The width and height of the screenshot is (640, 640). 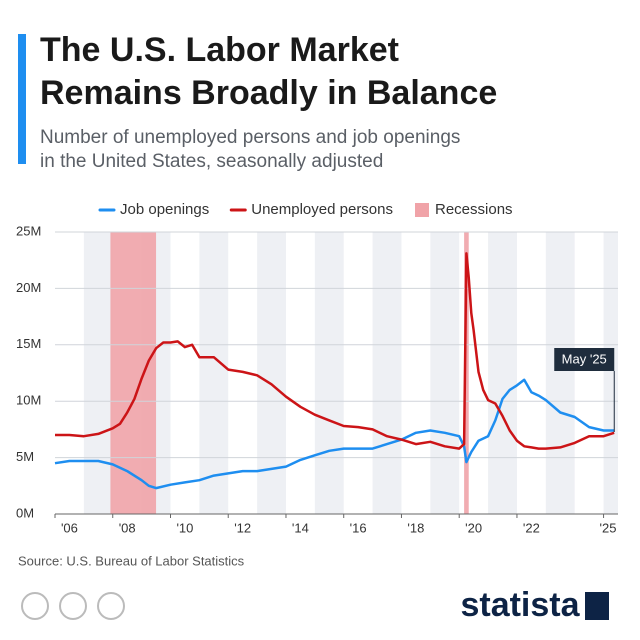 What do you see at coordinates (422, 210) in the screenshot?
I see `legend-swatch` at bounding box center [422, 210].